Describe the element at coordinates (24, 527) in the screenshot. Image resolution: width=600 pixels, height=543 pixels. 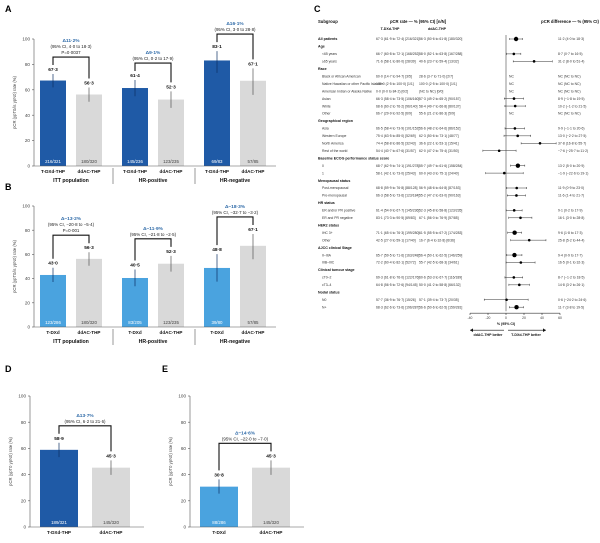
I see `y-tick-label: 0` at that location.